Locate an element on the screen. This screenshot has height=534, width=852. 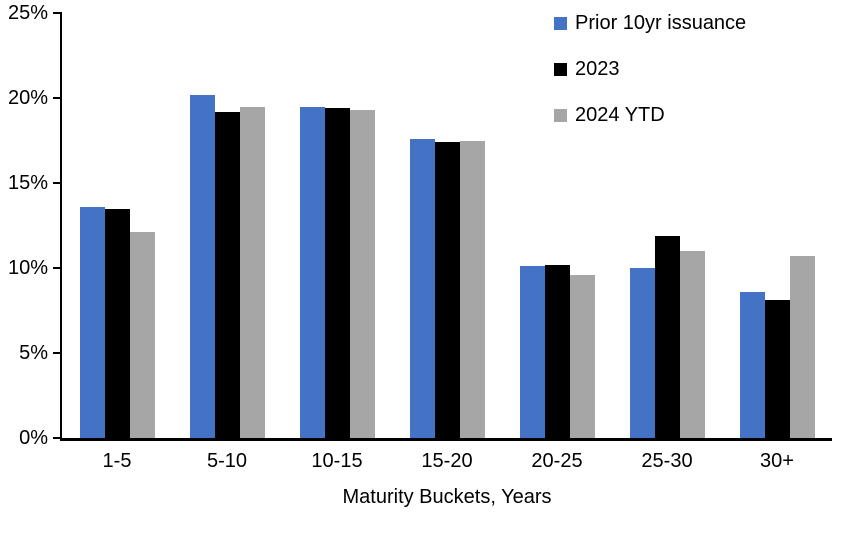
y-axis-line is located at coordinates (61, 226).